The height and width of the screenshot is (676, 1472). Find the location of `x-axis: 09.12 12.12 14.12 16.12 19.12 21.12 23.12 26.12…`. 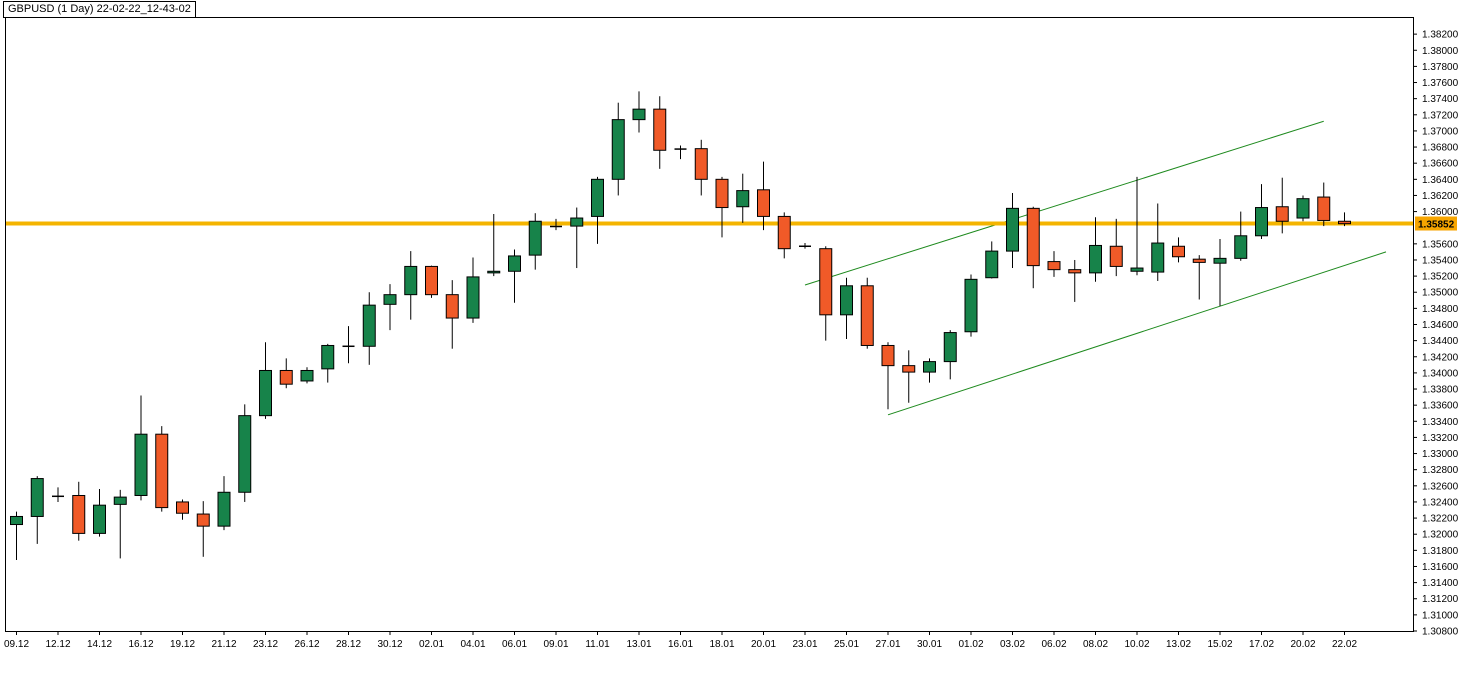

x-axis: 09.12 12.12 14.12 16.12 19.12 21.12 23.12 26.12… is located at coordinates (680, 640).